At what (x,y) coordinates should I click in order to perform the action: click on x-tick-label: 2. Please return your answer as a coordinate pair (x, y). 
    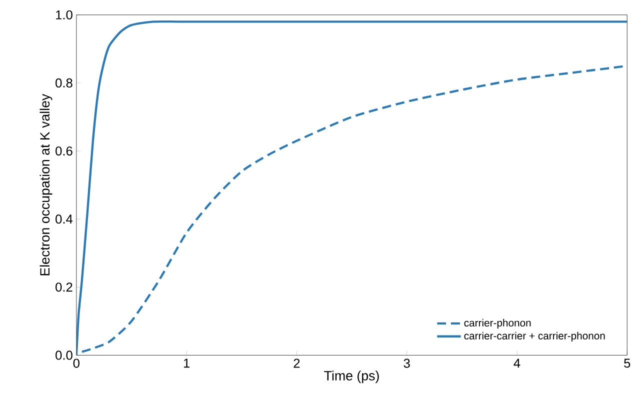
    Looking at the image, I should click on (297, 363).